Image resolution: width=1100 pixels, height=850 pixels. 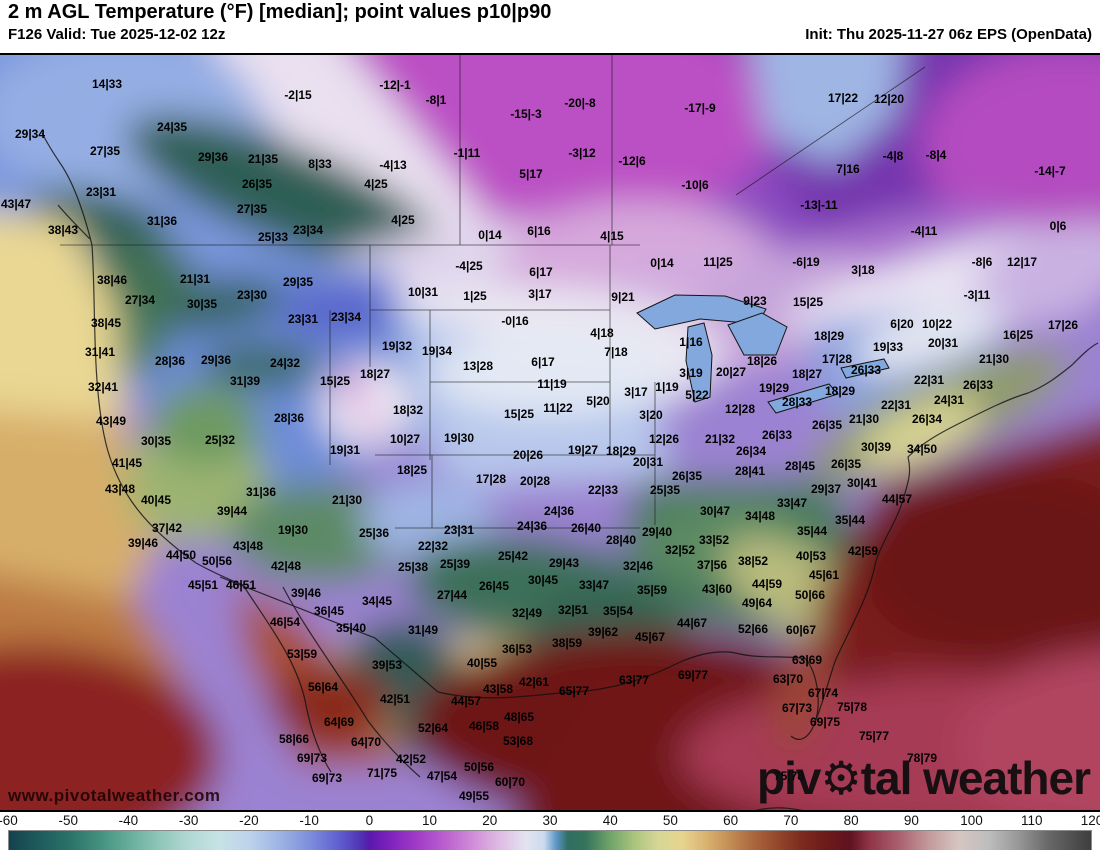 I want to click on point-value: 36|45, so click(x=329, y=611).